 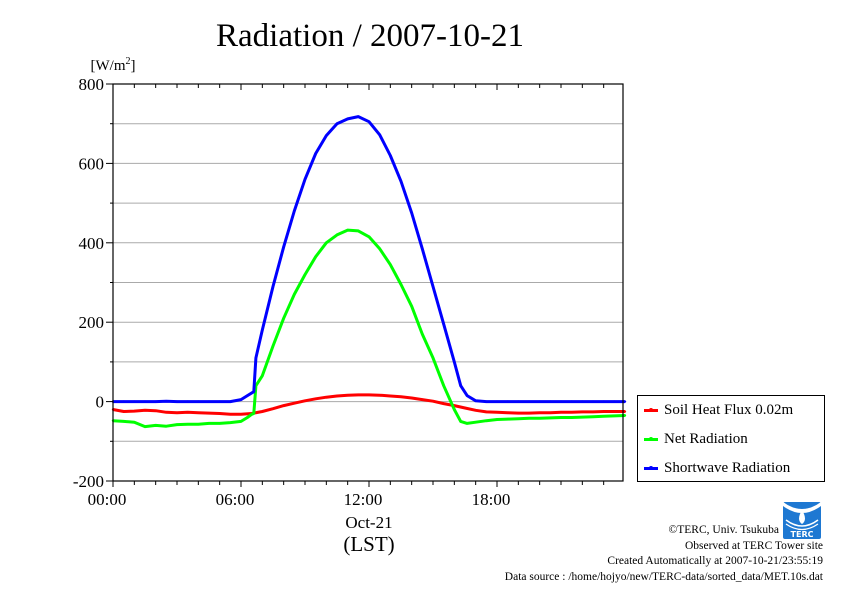 I want to click on terc-logo-icon: TERC, so click(x=802, y=520).